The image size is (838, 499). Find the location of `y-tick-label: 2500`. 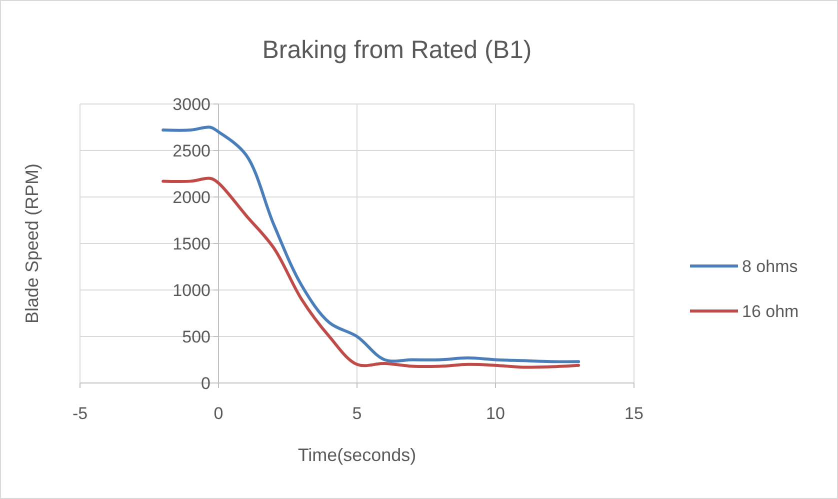

y-tick-label: 2500 is located at coordinates (191, 151).